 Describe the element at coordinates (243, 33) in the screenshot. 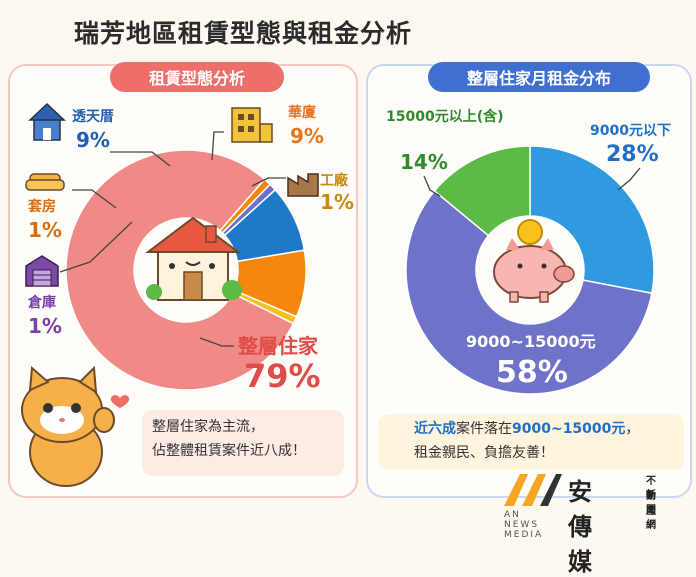

I see `page-title: 瑞芳地區租賃型態與租金分析` at that location.